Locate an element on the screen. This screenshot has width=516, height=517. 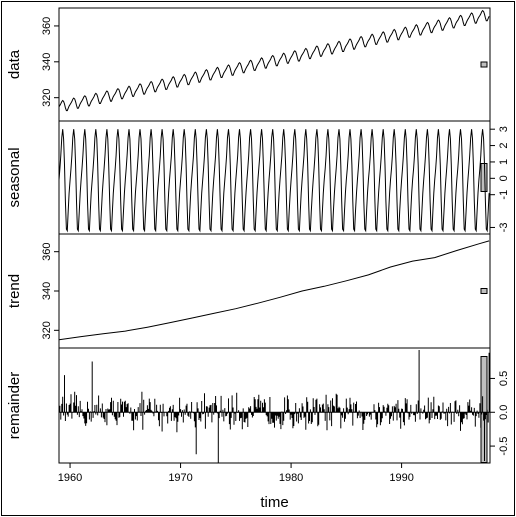
y-tick-label: 1 is located at coordinates (504, 162).